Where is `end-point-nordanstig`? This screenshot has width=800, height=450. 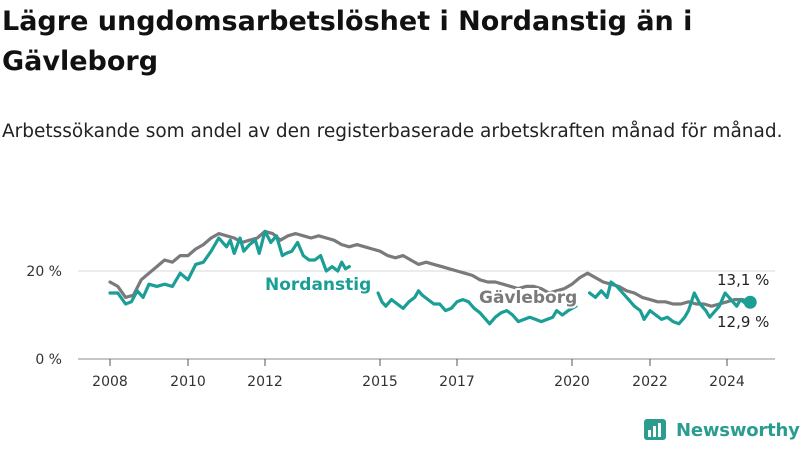
end-point-nordanstig is located at coordinates (750, 302).